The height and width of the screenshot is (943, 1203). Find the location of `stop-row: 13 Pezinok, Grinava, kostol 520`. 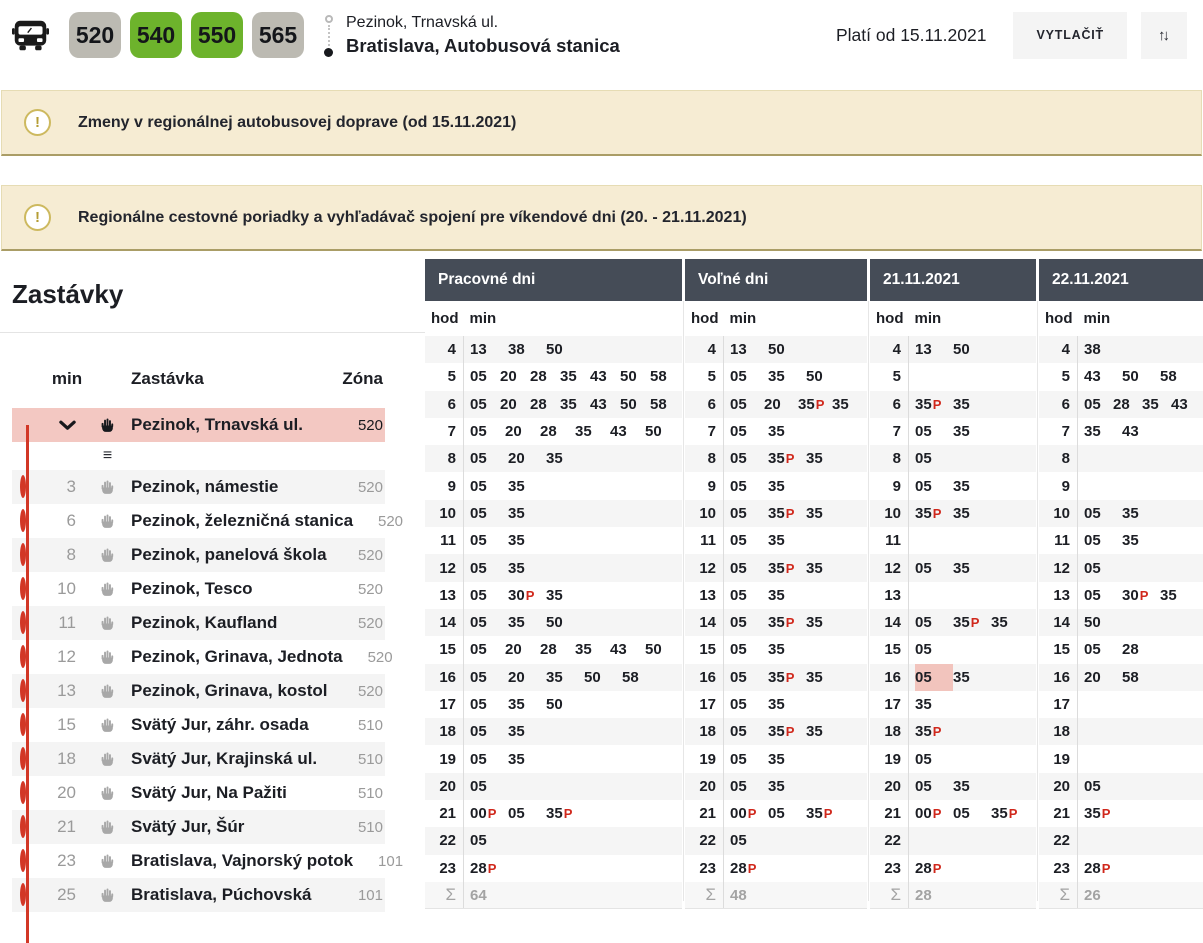

stop-row: 13 Pezinok, Grinava, kostol 520 is located at coordinates (198, 691).